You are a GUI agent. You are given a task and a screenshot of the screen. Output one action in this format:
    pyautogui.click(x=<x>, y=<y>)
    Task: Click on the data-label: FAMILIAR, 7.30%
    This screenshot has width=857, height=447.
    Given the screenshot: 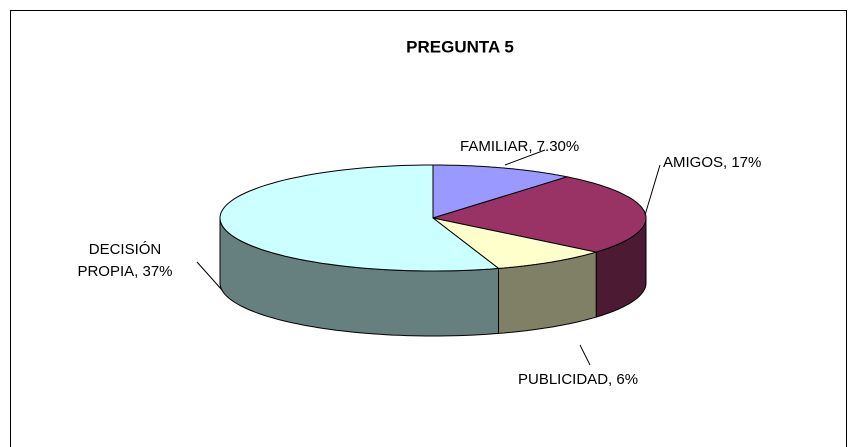 What is the action you would take?
    pyautogui.click(x=519, y=146)
    